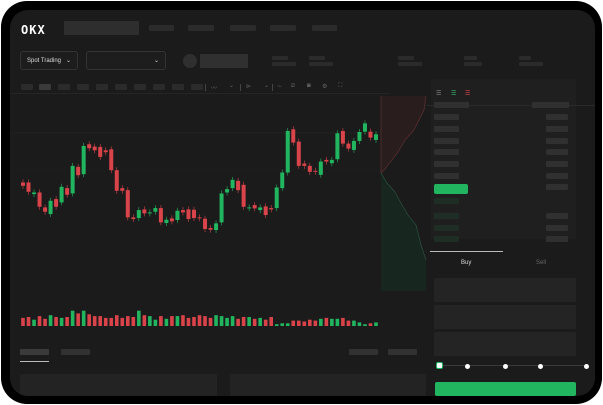 The image size is (603, 405). What do you see at coordinates (466, 263) in the screenshot?
I see `tab-buy: Buy` at bounding box center [466, 263].